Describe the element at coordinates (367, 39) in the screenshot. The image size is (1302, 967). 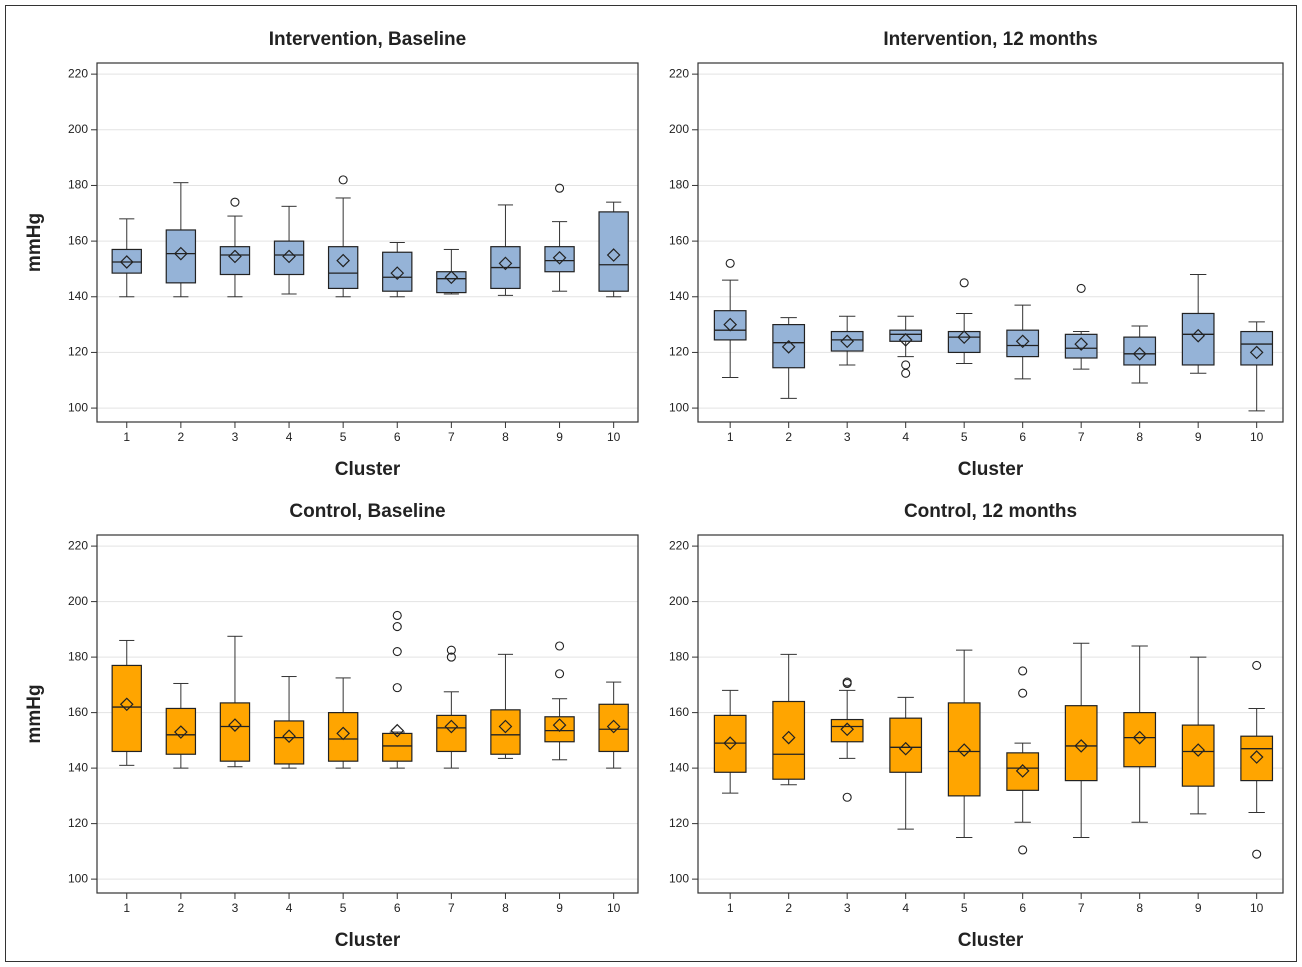
I see `chart-title: Intervention, Baseline` at that location.